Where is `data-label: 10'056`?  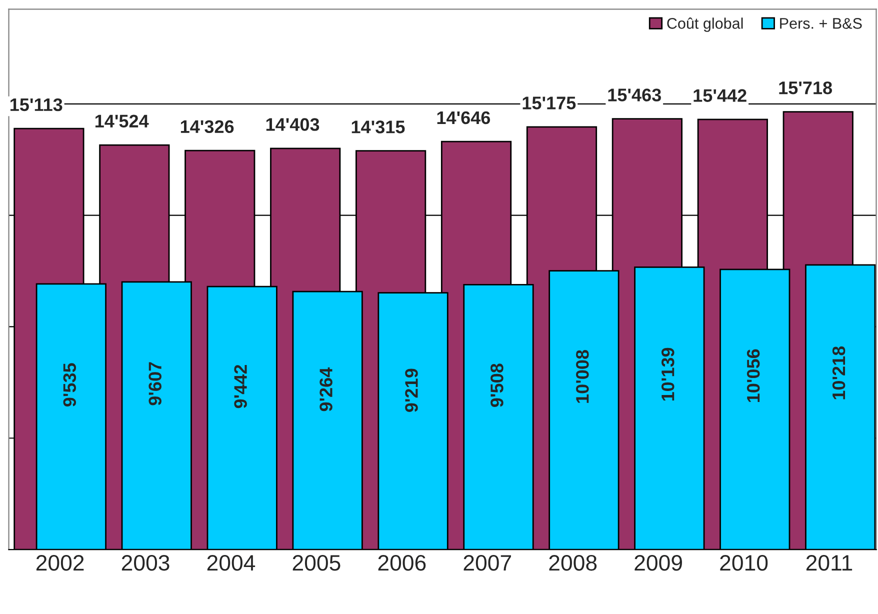 data-label: 10'056 is located at coordinates (753, 375).